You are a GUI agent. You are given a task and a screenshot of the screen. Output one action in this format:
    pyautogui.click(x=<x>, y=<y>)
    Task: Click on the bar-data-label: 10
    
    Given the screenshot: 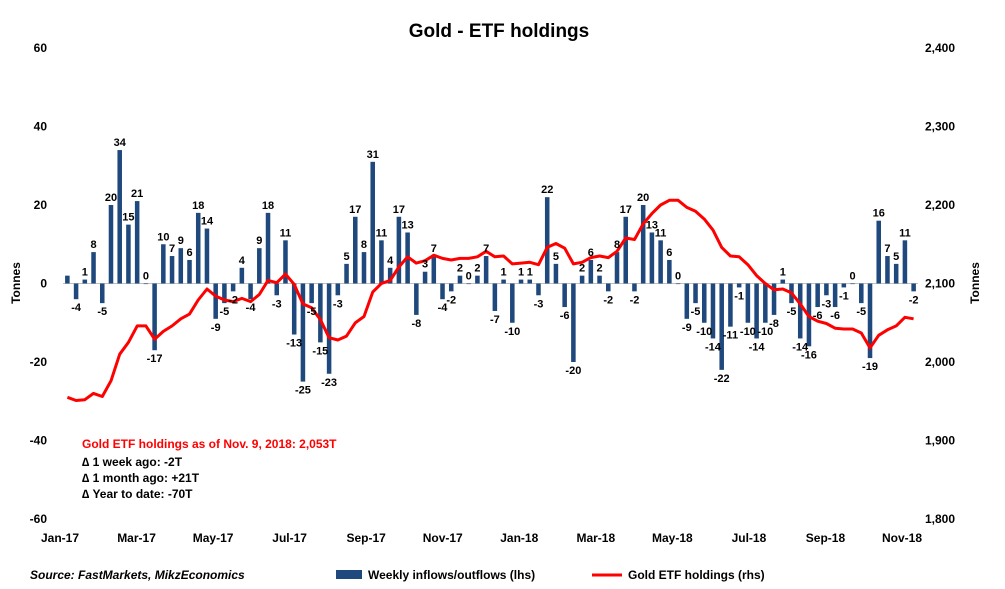 What is the action you would take?
    pyautogui.click(x=163, y=237)
    